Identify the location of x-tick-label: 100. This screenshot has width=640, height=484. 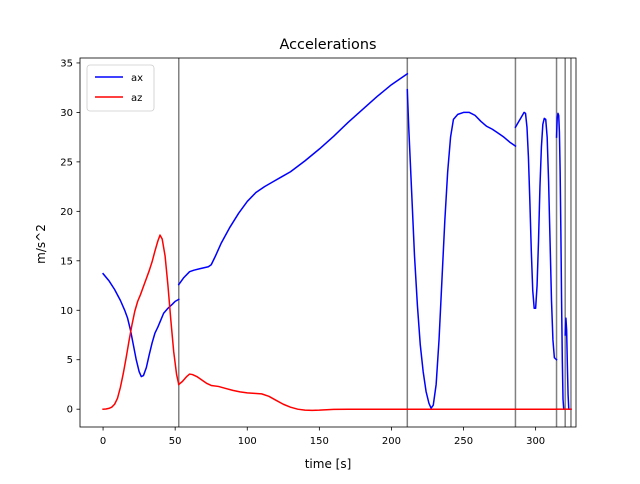
(247, 441).